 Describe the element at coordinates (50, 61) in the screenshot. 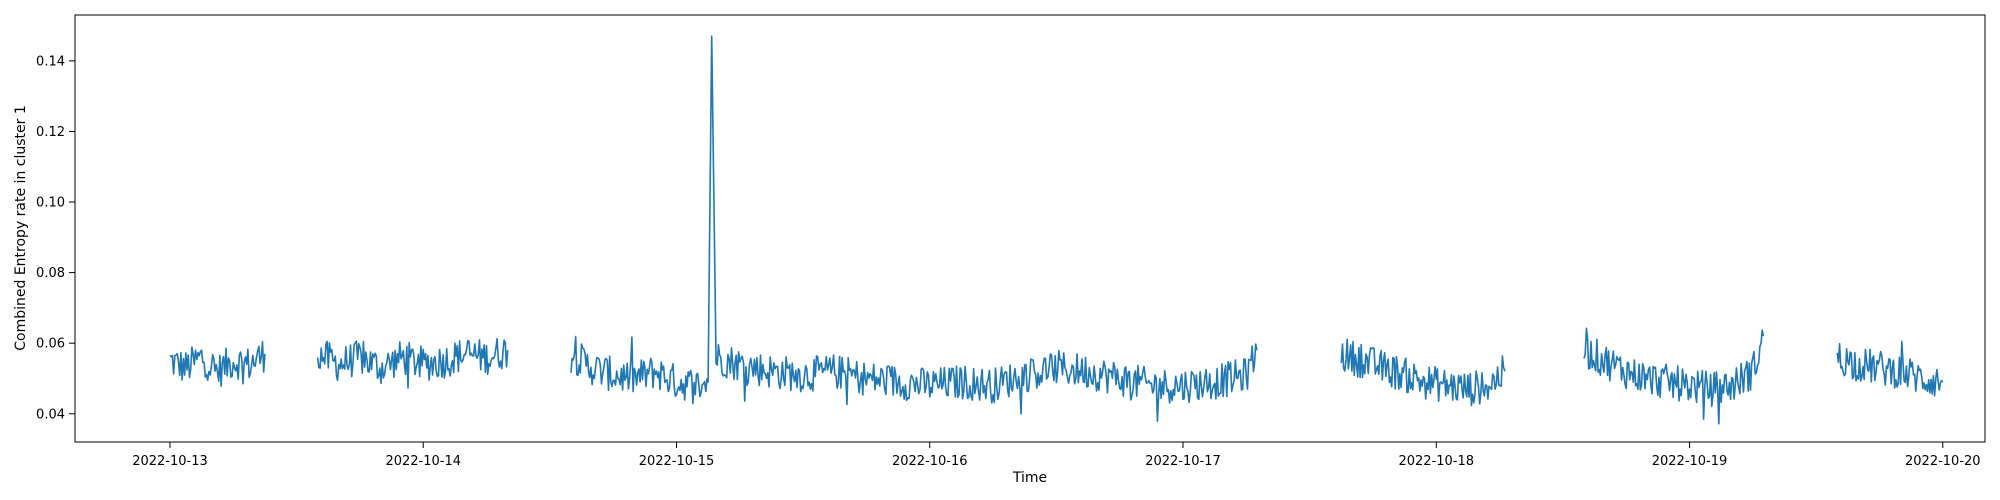

I see `y-tick-label: 0.14` at that location.